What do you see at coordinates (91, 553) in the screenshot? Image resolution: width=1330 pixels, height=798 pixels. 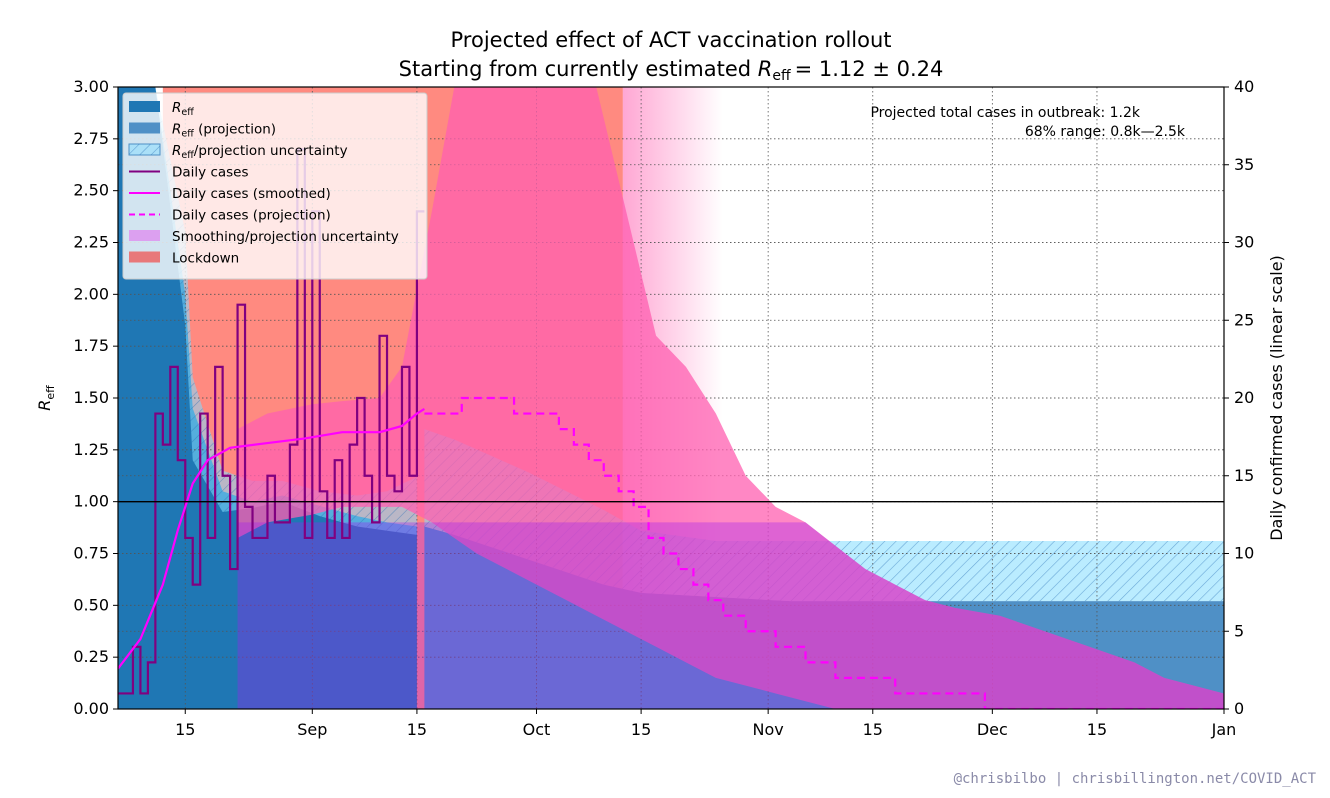 I see `y-left-tick-label: 0.75` at bounding box center [91, 553].